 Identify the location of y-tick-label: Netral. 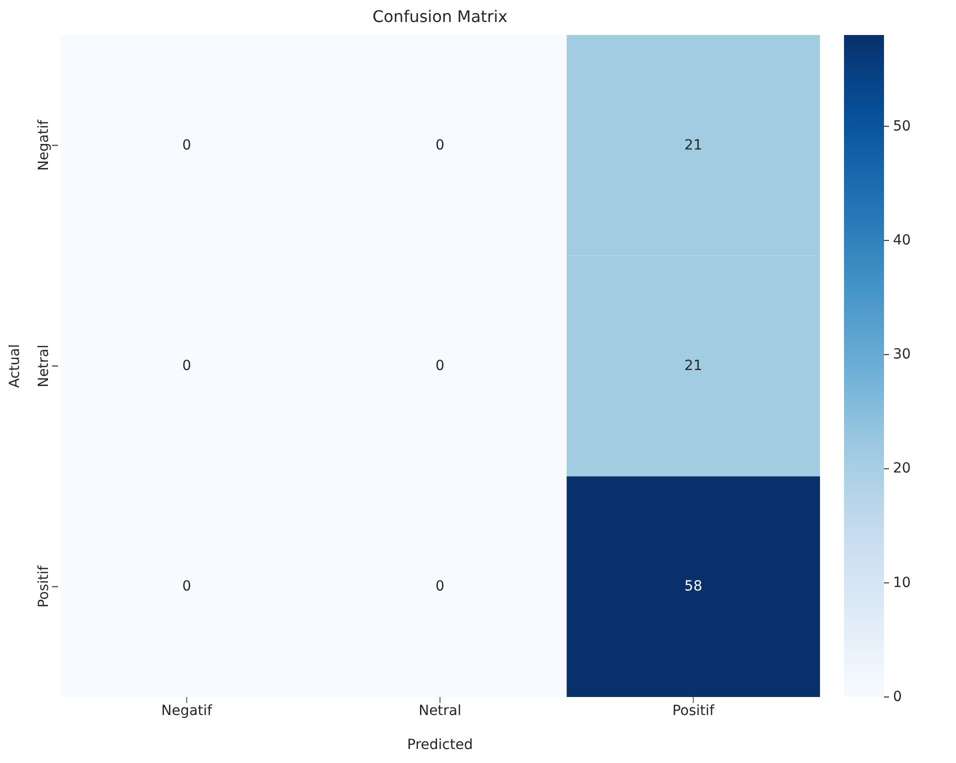
(44, 366).